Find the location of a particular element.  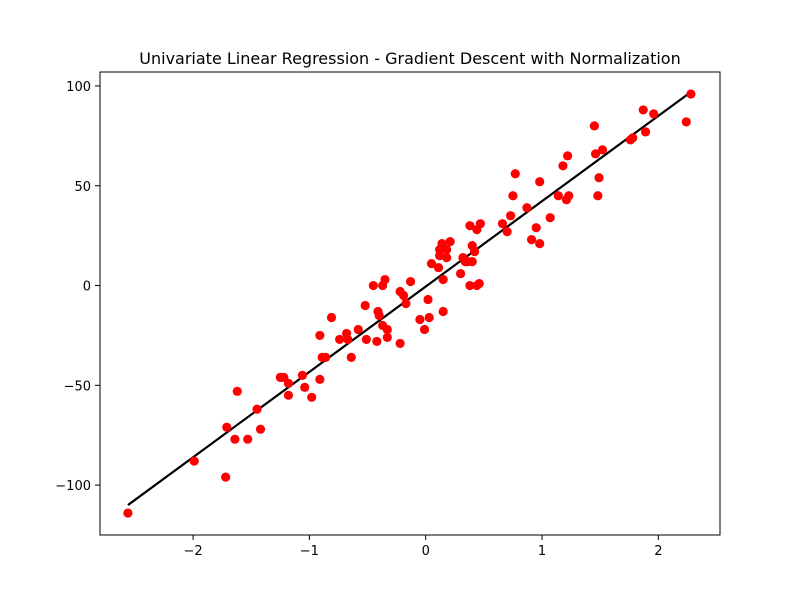

y-tick-label: −50 is located at coordinates (77, 386).